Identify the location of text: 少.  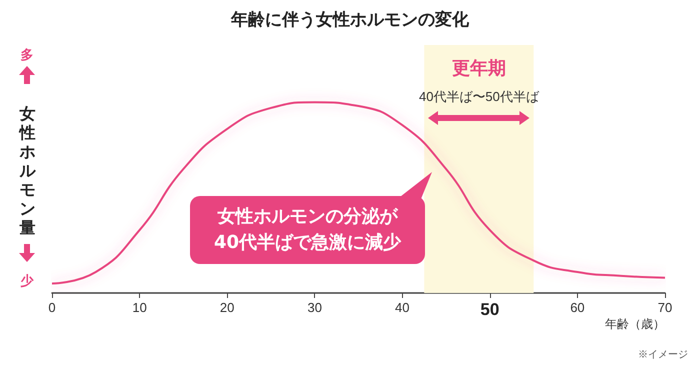
(27, 281).